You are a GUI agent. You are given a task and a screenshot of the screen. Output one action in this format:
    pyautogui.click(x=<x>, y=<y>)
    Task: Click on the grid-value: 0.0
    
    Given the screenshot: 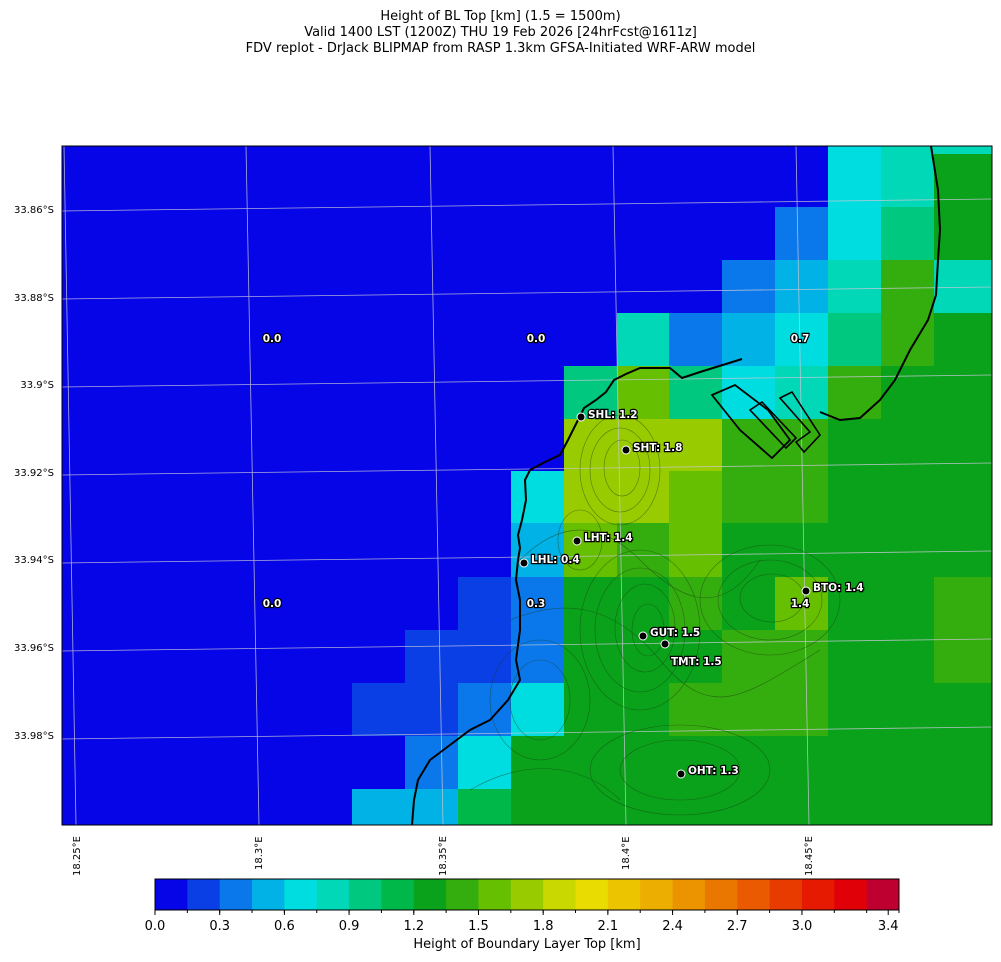 What is the action you would take?
    pyautogui.click(x=536, y=339)
    